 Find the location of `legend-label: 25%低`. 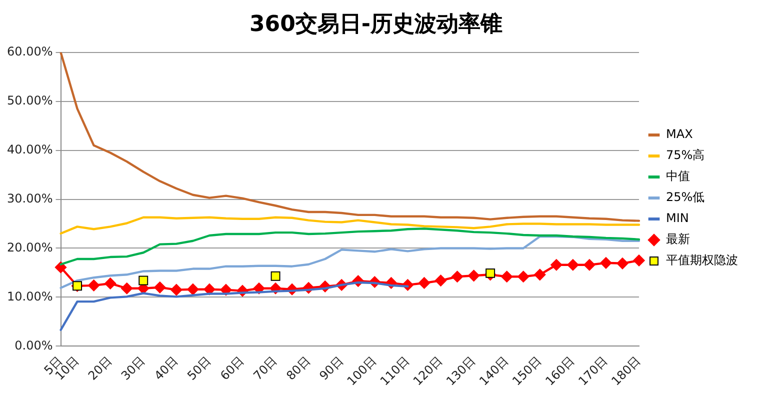

legend-label: 25%低 is located at coordinates (685, 197).